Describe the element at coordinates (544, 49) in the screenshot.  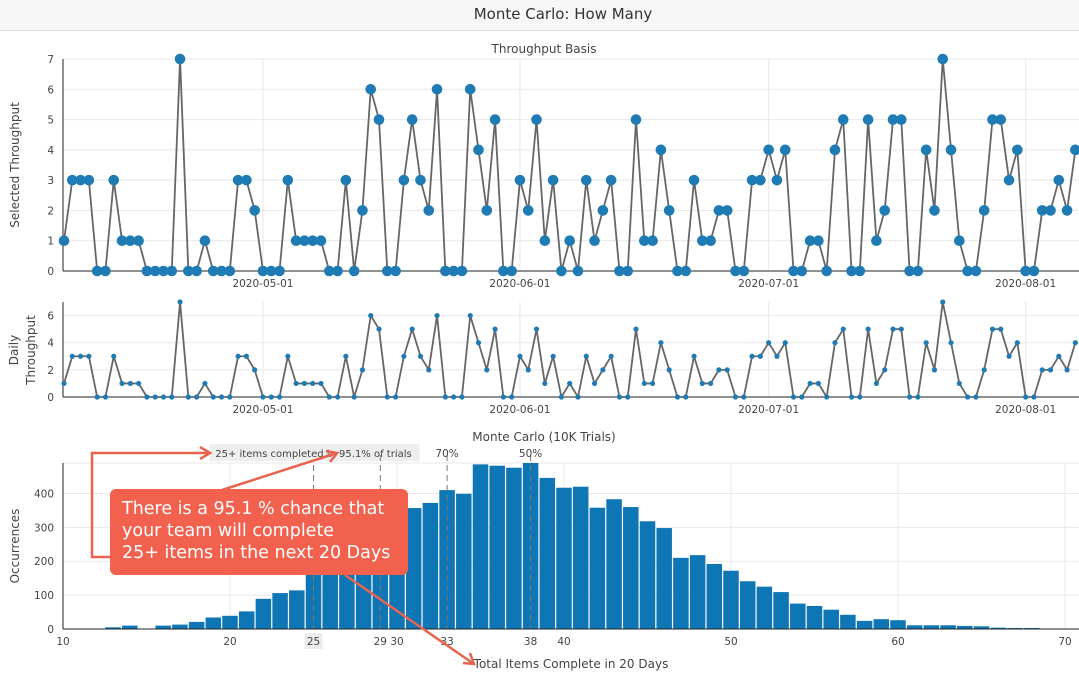
I see `chart-title: Throughput Basis` at that location.